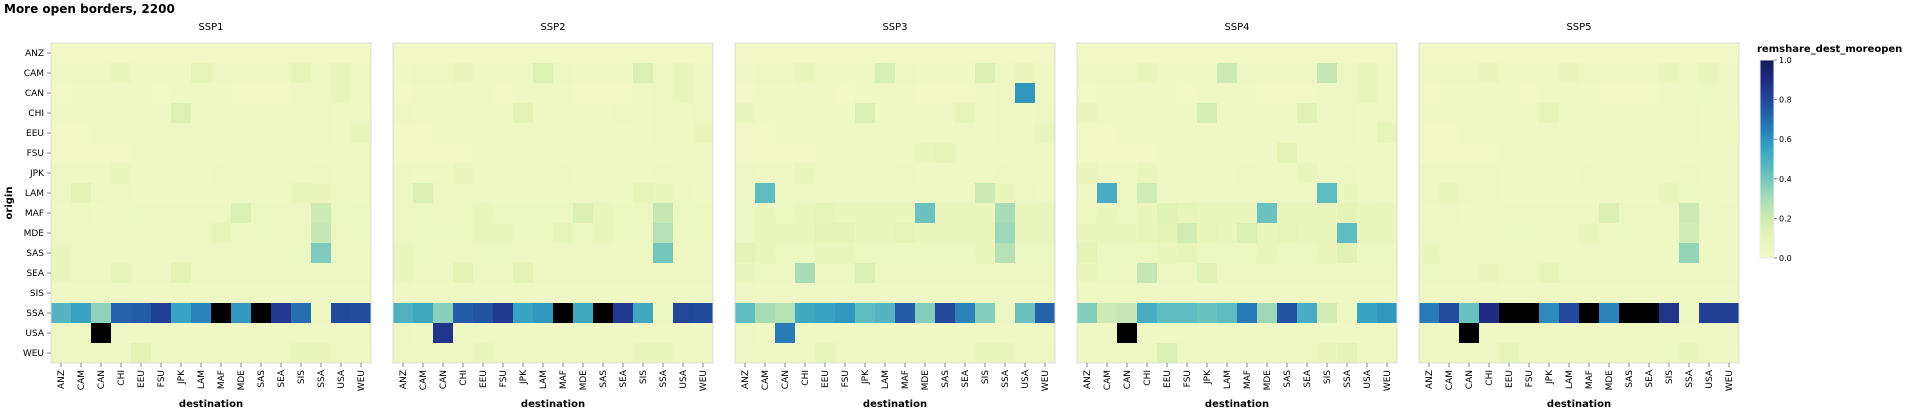 The height and width of the screenshot is (414, 1915). Describe the element at coordinates (1236, 27) in the screenshot. I see `facet-title: SSP4` at that location.